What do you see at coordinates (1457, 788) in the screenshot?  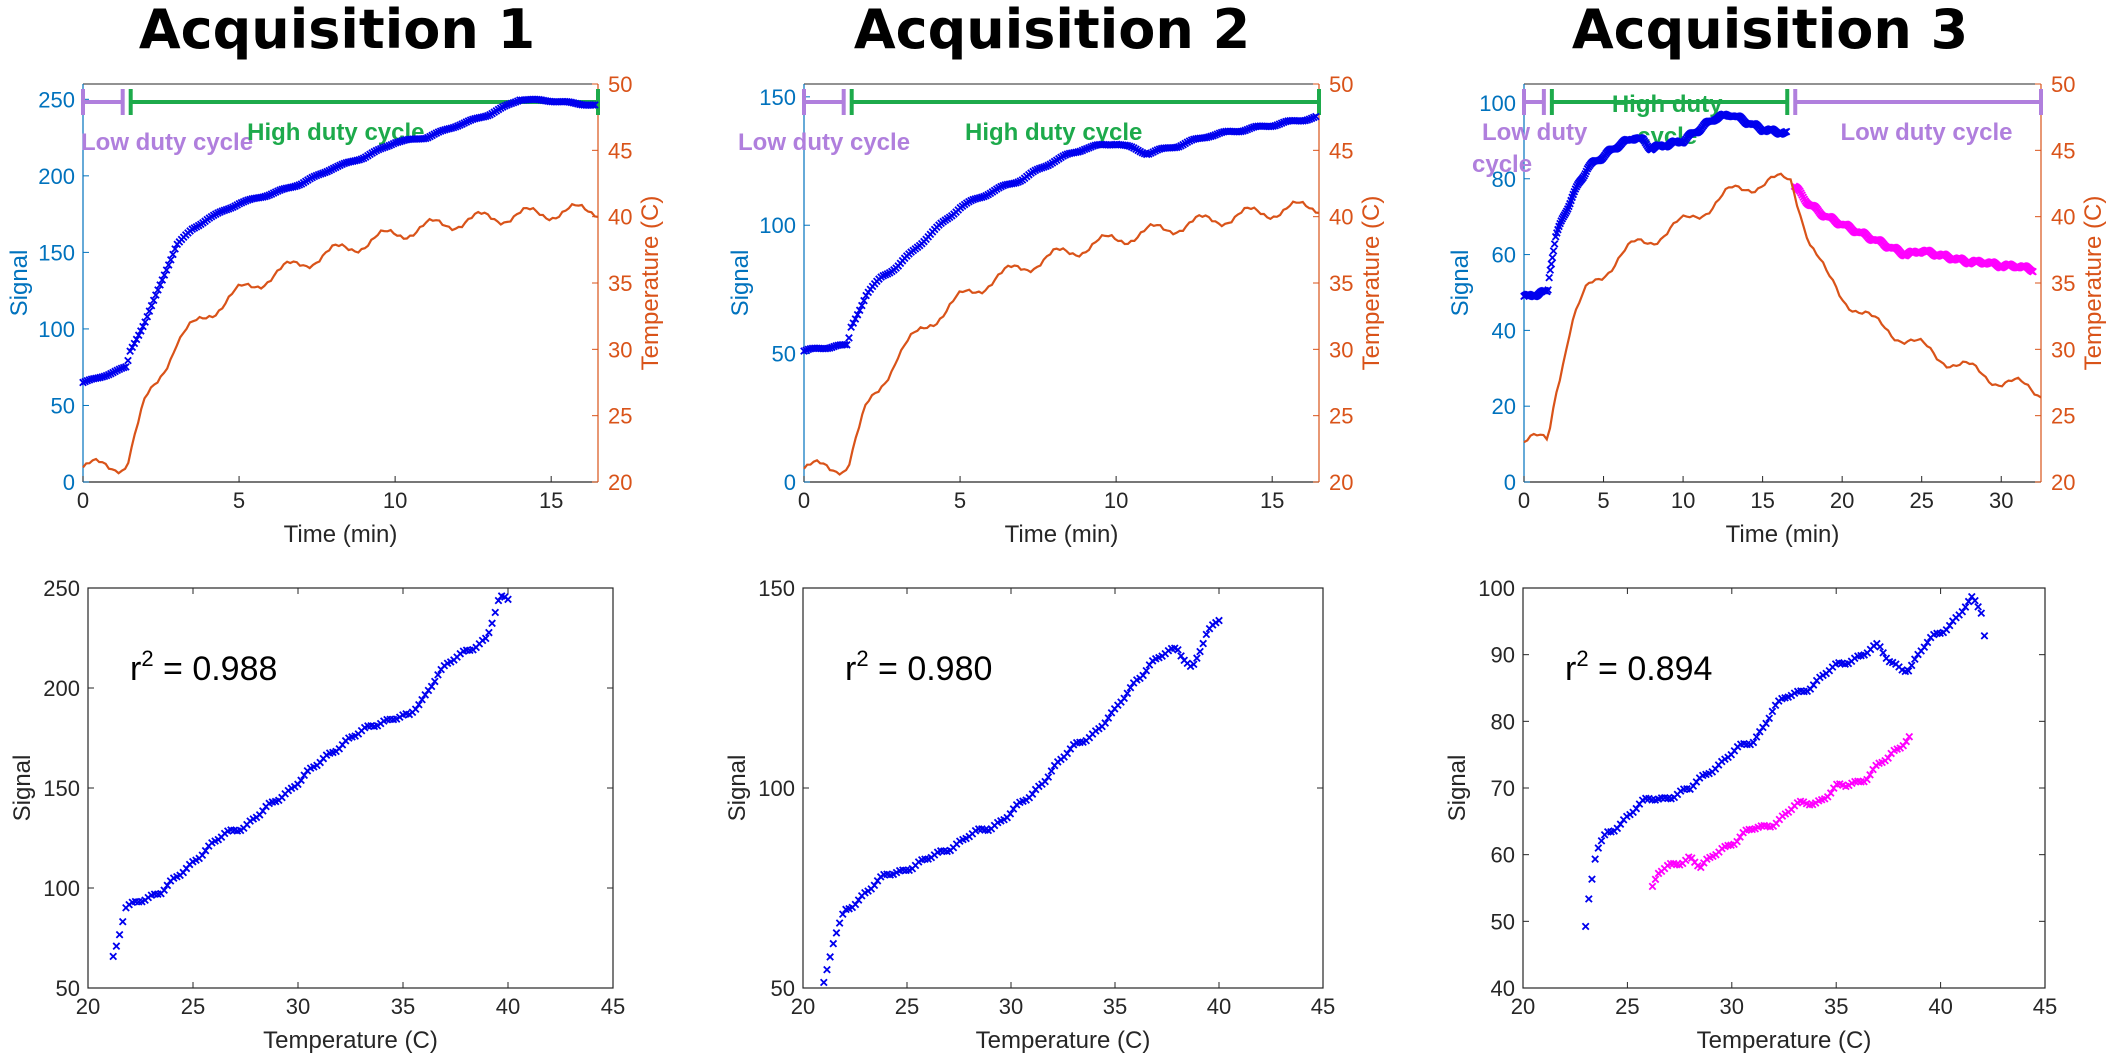 I see `y-axis-label: Signal` at bounding box center [1457, 788].